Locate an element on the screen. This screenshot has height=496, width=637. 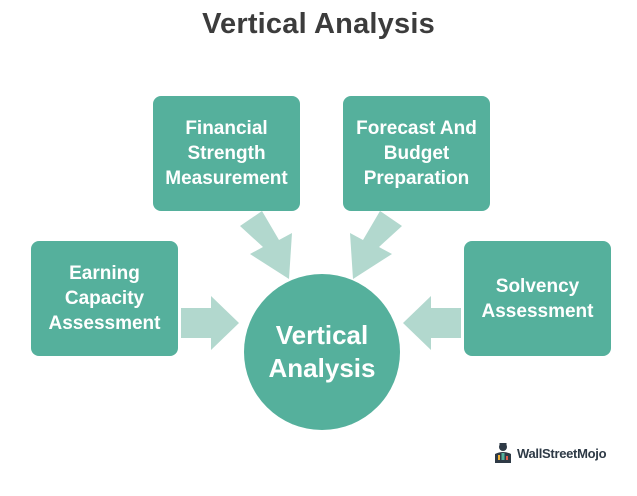
forecast-budget-label: Forecast And Budget Preparation is located at coordinates (416, 153).